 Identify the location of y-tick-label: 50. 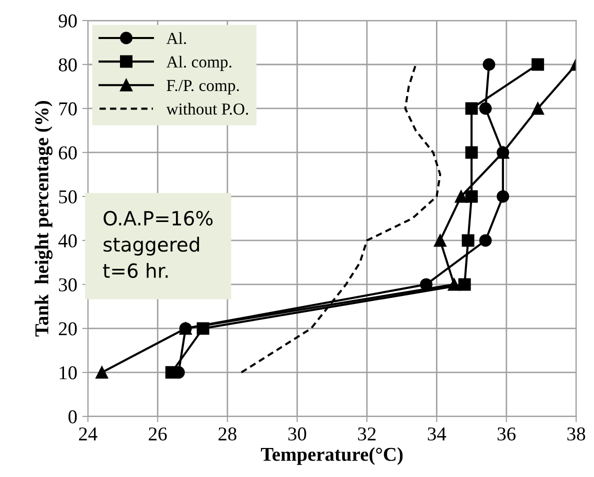
(68, 197).